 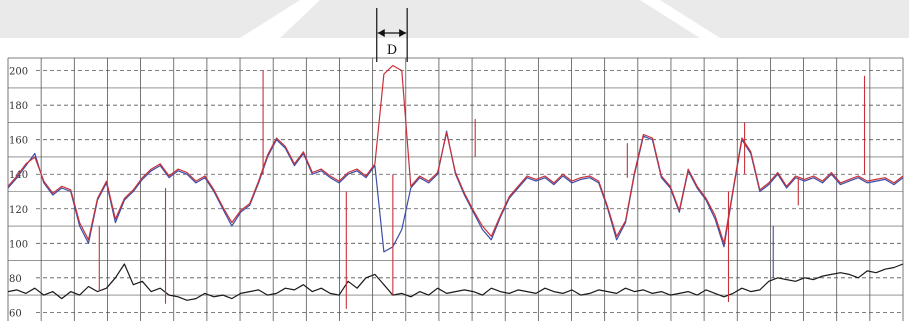 What do you see at coordinates (15, 279) in the screenshot?
I see `y-tick-label: 80` at bounding box center [15, 279].